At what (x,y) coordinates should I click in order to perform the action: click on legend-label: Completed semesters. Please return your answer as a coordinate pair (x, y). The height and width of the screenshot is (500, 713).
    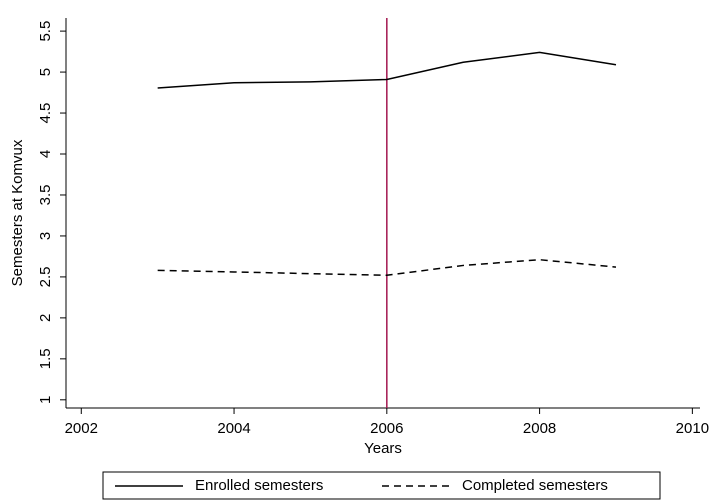
    Looking at the image, I should click on (535, 485).